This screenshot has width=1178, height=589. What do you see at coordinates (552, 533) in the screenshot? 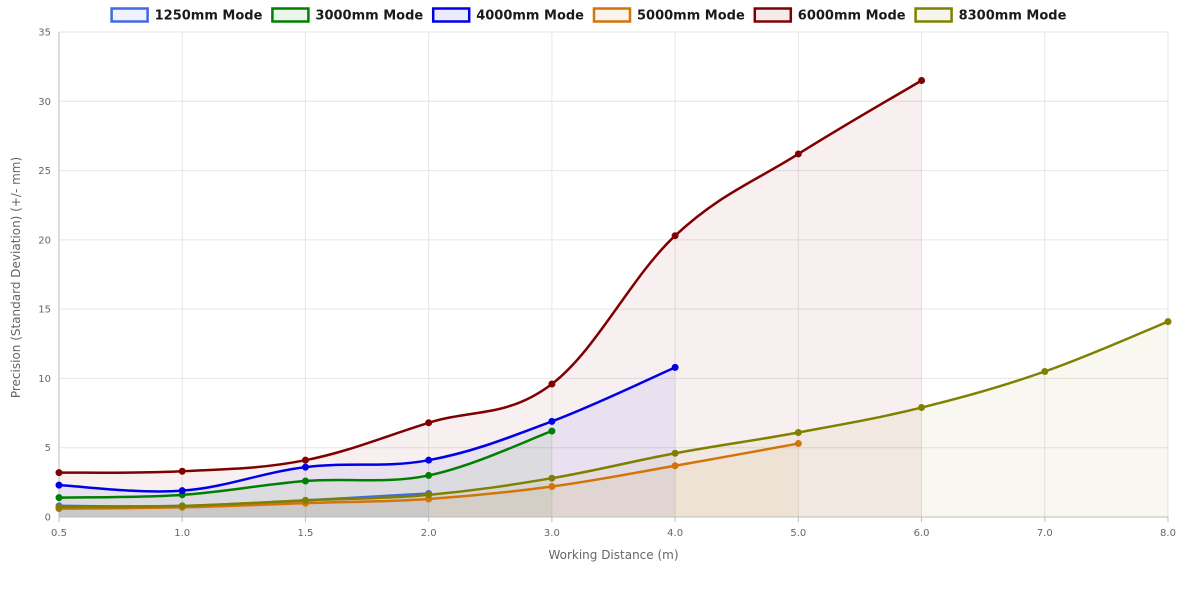
I see `x-tick-label: 3.0` at bounding box center [552, 533].